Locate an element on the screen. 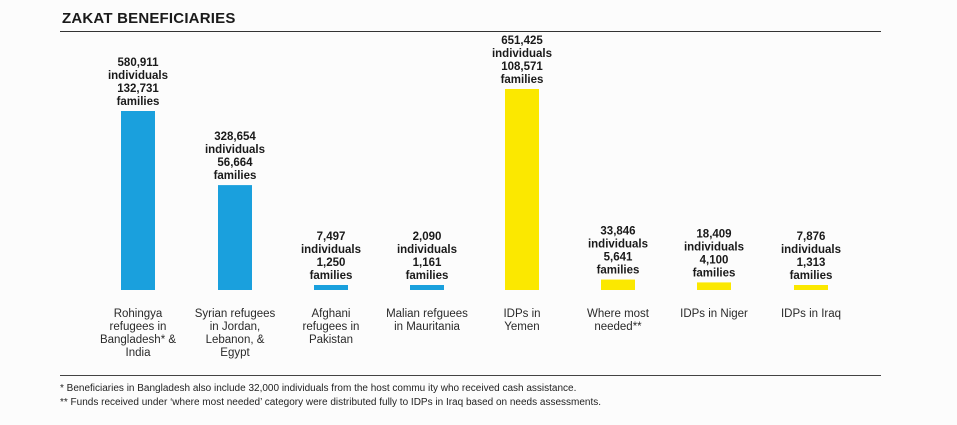 The image size is (957, 425). category-label-5-1: IDPs in is located at coordinates (521, 314).